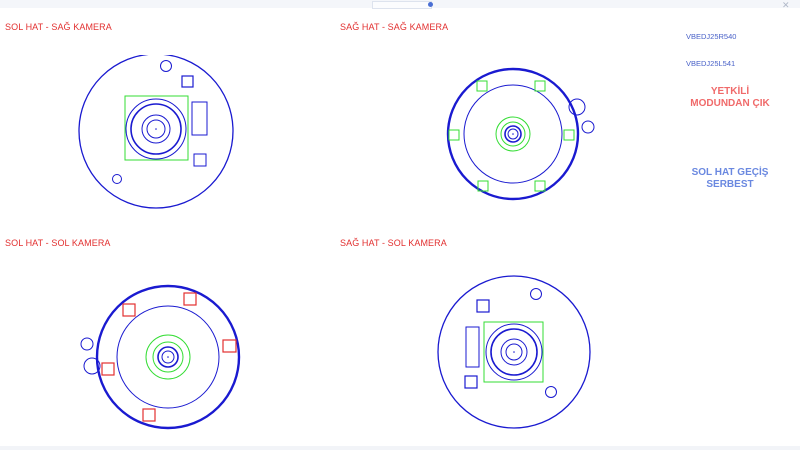 The width and height of the screenshot is (800, 450). What do you see at coordinates (514, 352) in the screenshot?
I see `camera-view-bottom-right` at bounding box center [514, 352].